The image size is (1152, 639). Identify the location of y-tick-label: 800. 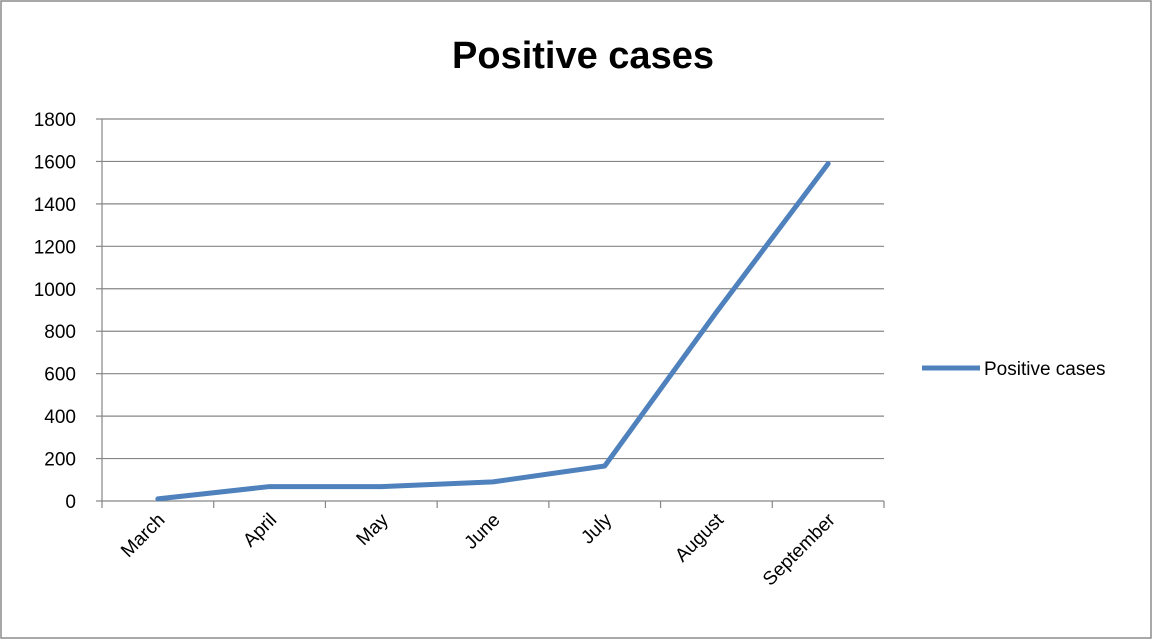
(60, 332).